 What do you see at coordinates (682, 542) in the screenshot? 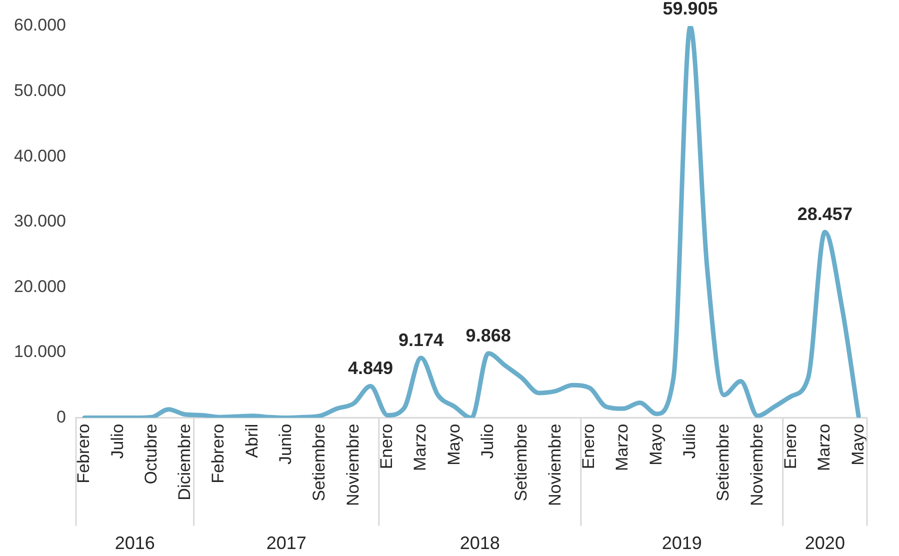
I see `text: 2019` at bounding box center [682, 542].